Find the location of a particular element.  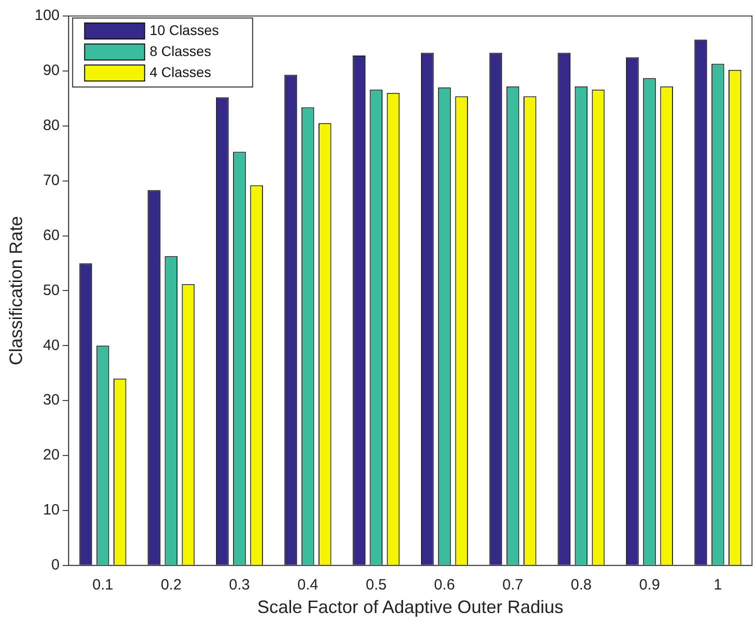

y-tick-label: 80 is located at coordinates (51, 125).